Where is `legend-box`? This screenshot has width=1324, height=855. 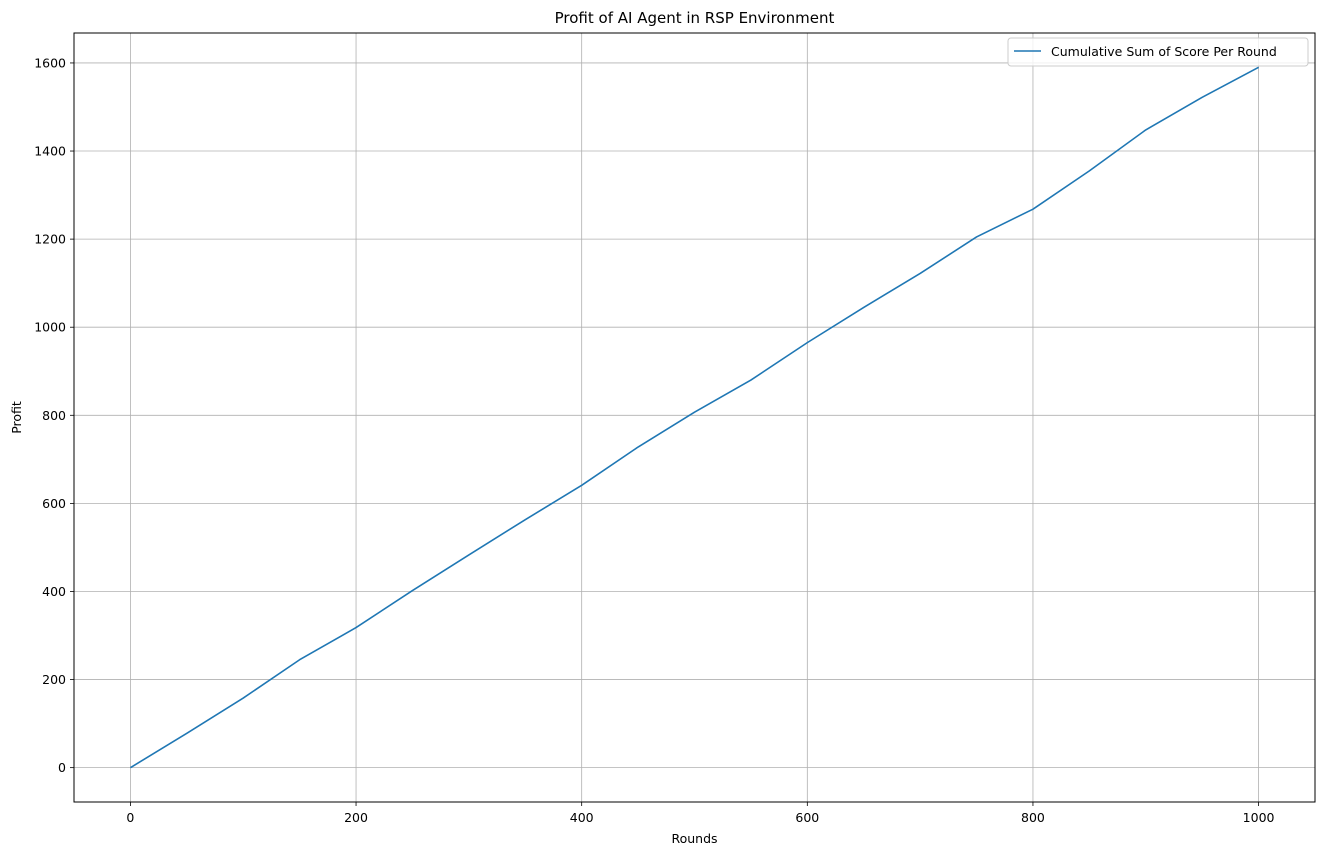 legend-box is located at coordinates (1158, 52).